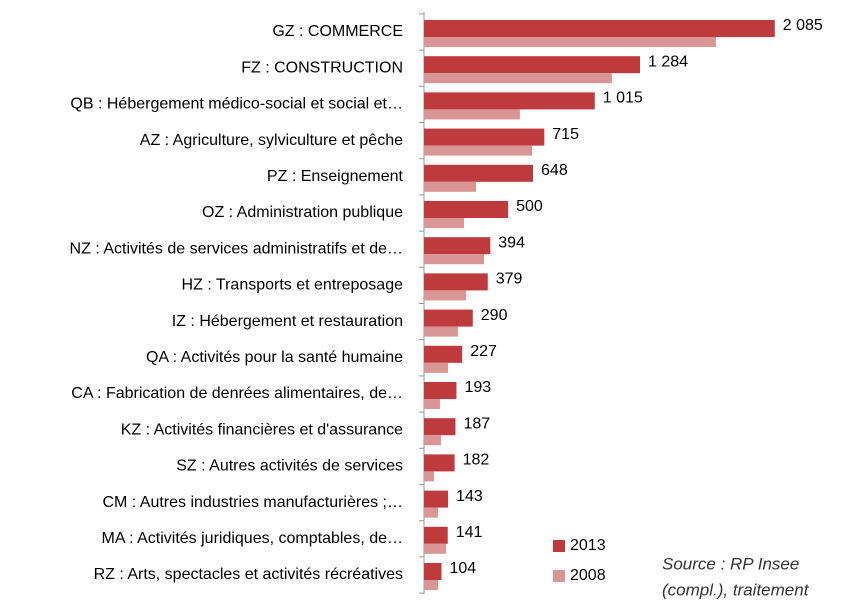 This screenshot has height=608, width=861. Describe the element at coordinates (588, 575) in the screenshot. I see `legend-label: 2008` at that location.